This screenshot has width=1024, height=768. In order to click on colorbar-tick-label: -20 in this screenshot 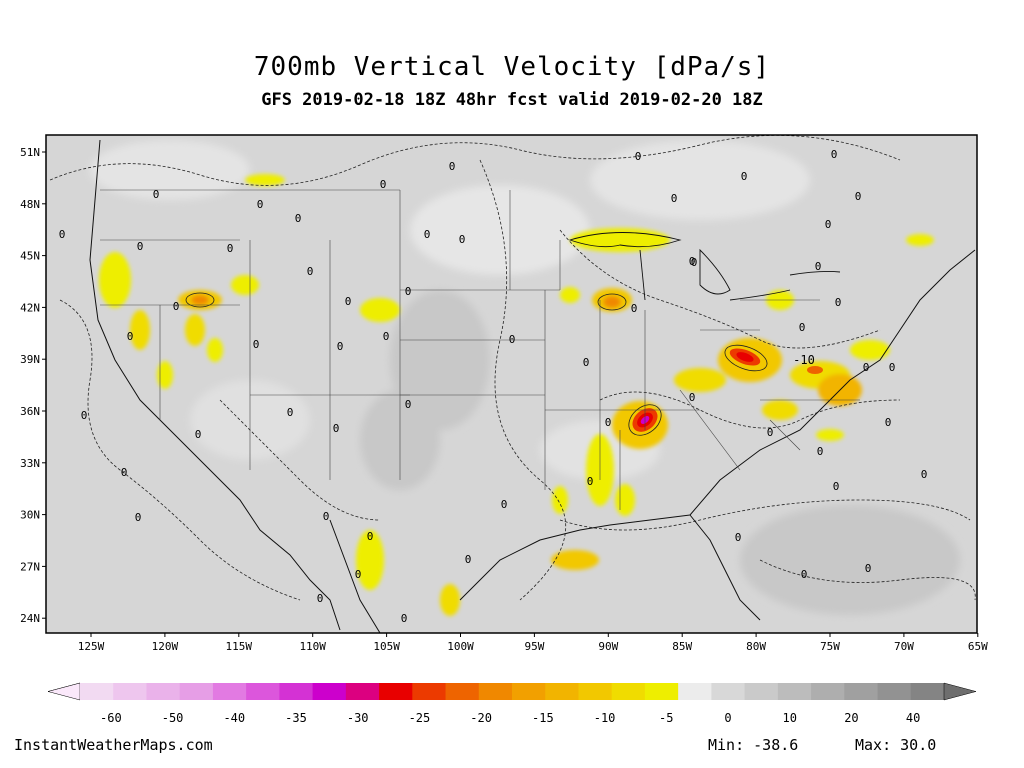, I will do `click(481, 718)`.